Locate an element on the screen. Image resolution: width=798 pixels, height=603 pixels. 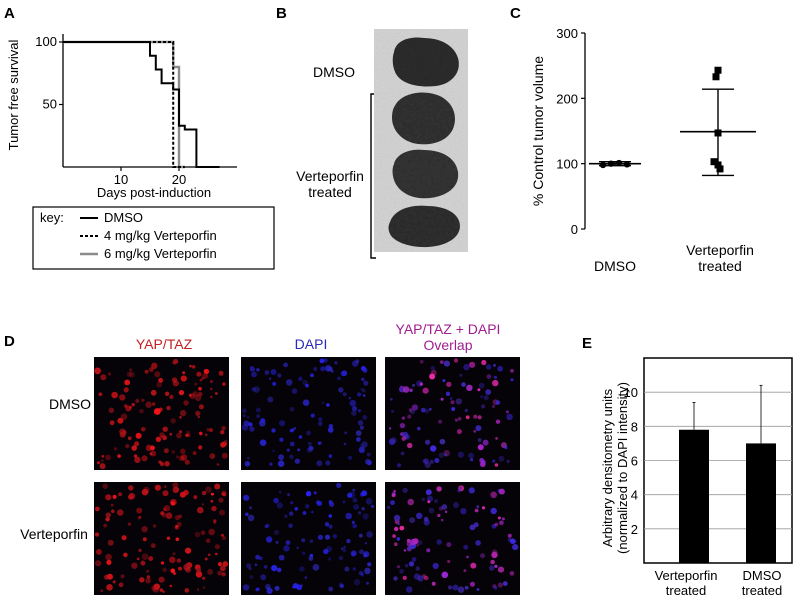
panel-e-cat-dmso-1: DMSO is located at coordinates (762, 575).